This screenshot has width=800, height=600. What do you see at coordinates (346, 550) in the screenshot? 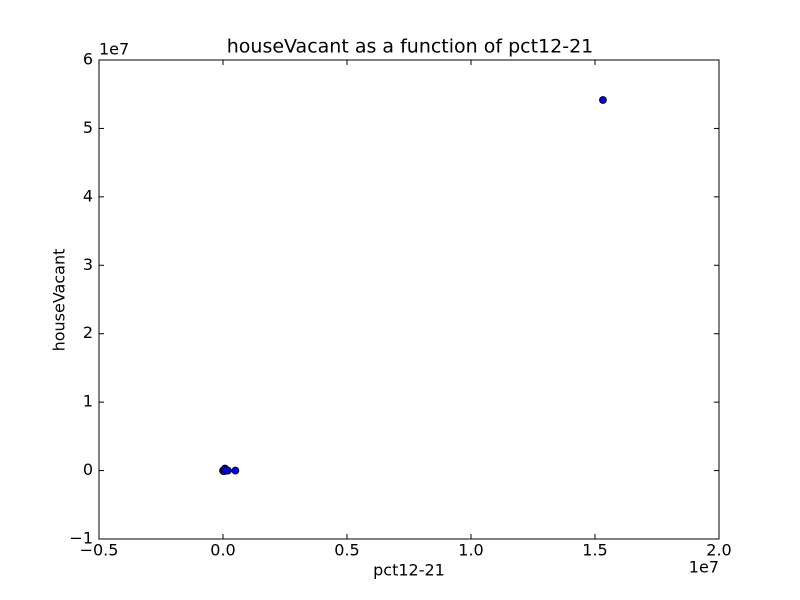
I see `x-tick-label: 0.5` at bounding box center [346, 550].